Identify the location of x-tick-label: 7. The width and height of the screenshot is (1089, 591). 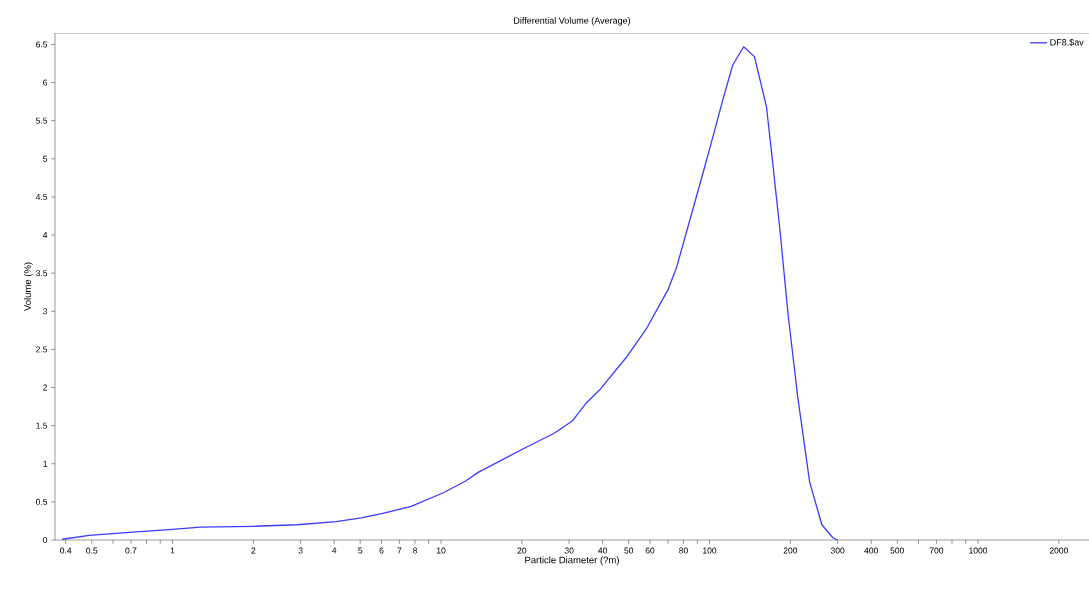
(399, 550).